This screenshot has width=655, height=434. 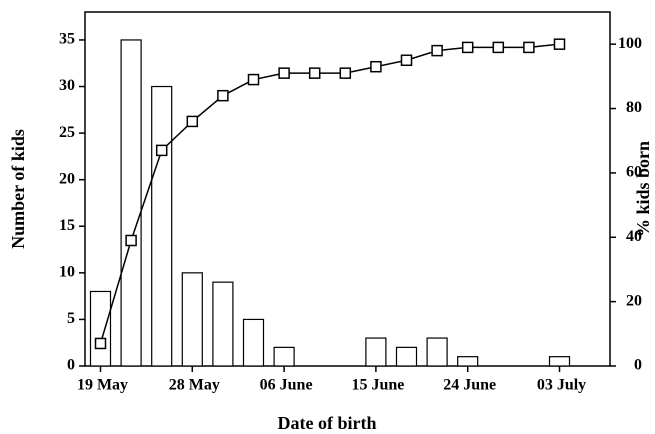 I want to click on y-axis-label: Number of kids, so click(x=18, y=189).